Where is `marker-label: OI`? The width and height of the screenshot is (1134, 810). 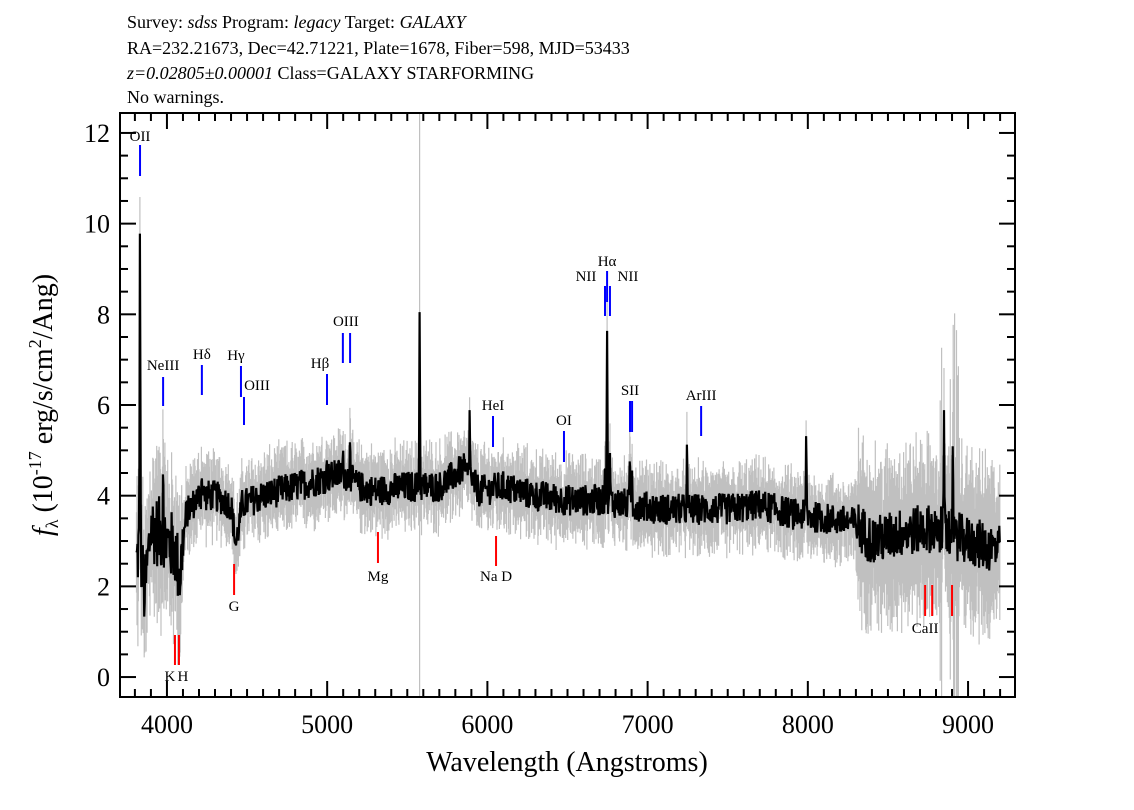
marker-label: OI is located at coordinates (564, 421).